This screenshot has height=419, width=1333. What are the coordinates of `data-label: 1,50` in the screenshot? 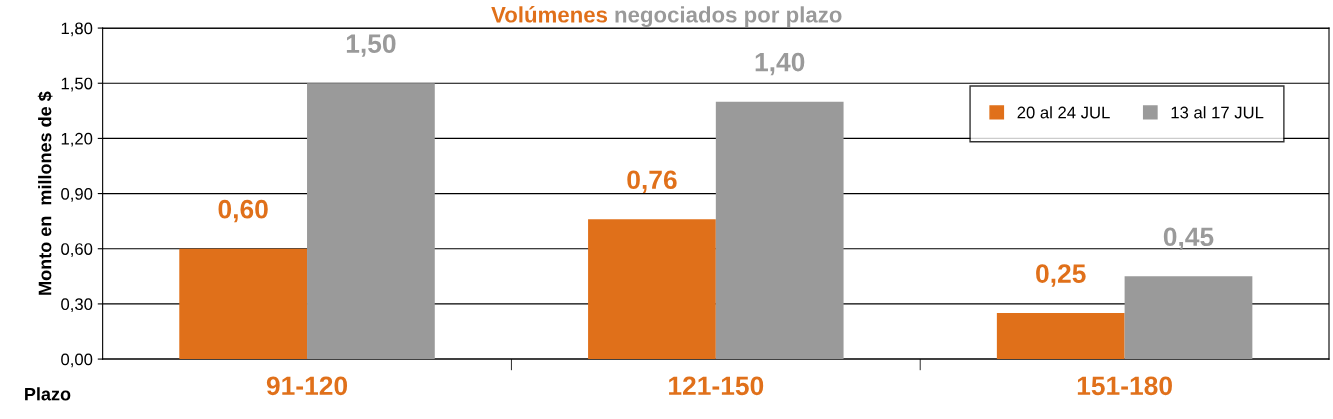 It's located at (371, 45).